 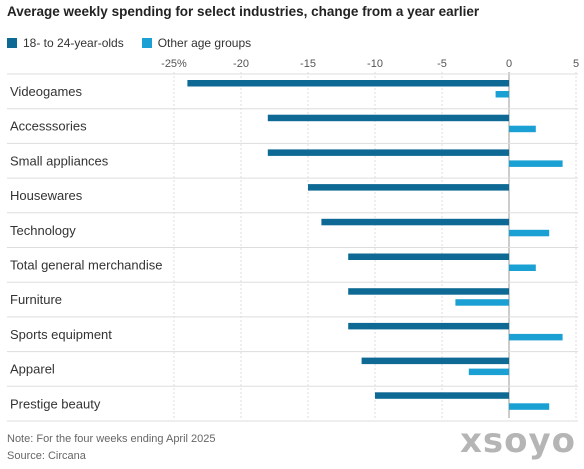 I want to click on x-tick-label: -10, so click(x=375, y=64).